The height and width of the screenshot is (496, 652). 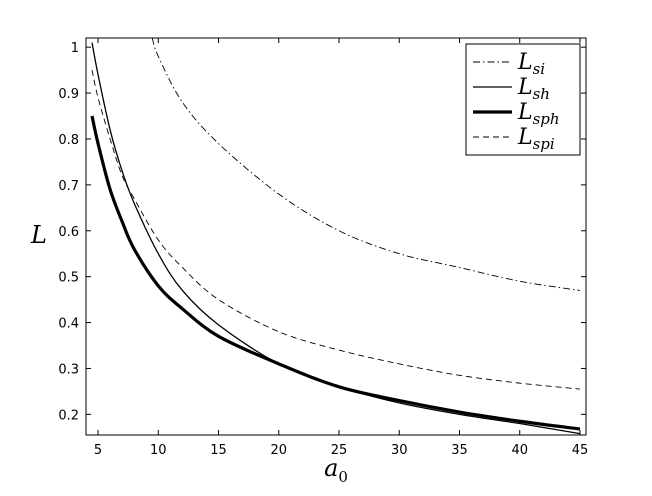 I want to click on x-tick-label: 40, so click(x=519, y=450).